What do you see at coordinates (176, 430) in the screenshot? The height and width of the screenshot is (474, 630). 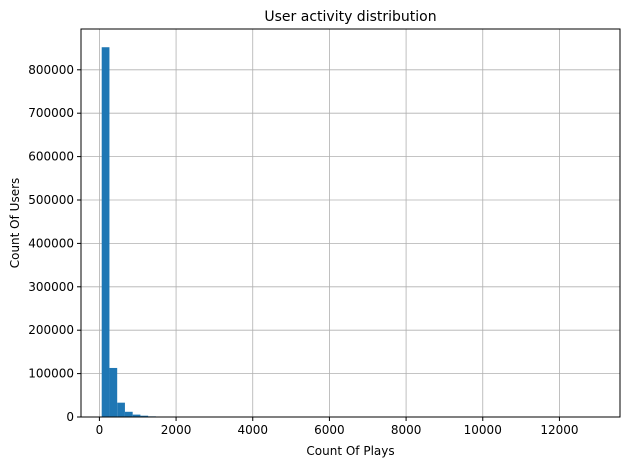 I see `x-tick-label: 2000` at bounding box center [176, 430].